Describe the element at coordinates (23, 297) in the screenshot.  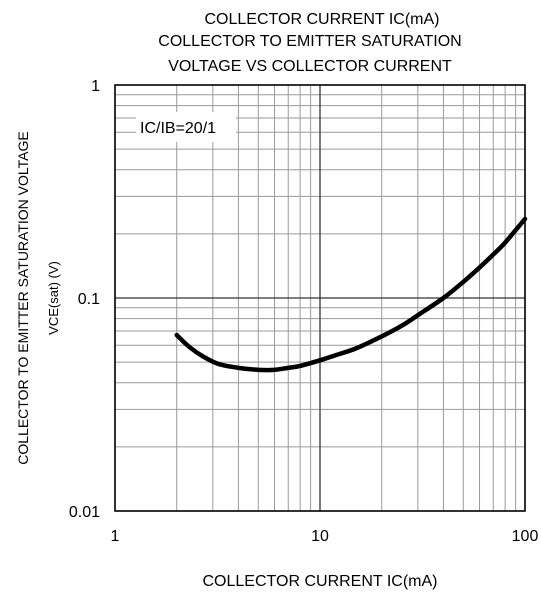
I see `y-axis-label-line-1: COLLECTOR TO EMITTER SATURATION VOLTAGE` at that location.